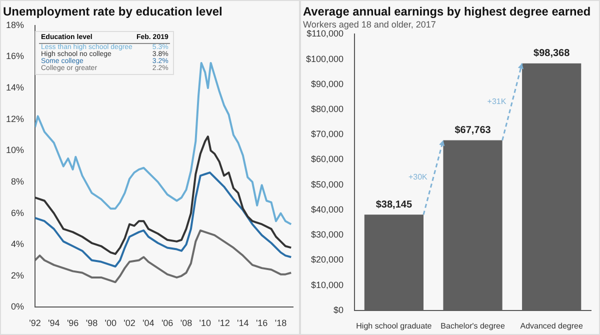 This screenshot has width=600, height=335. I want to click on chart-title: Unemployment rate by education level, so click(112, 11).